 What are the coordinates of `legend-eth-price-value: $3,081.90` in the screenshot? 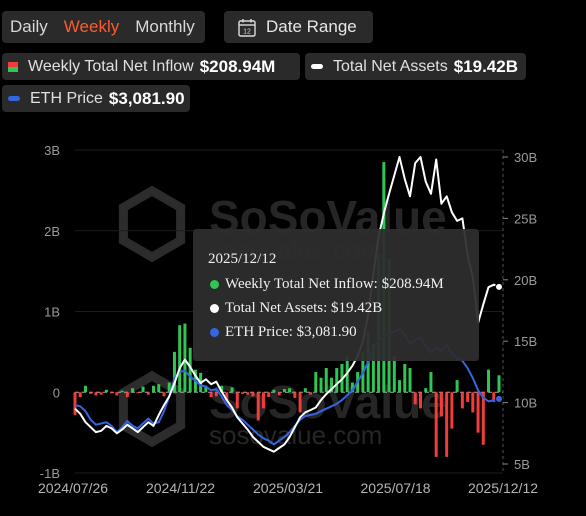 It's located at (146, 98).